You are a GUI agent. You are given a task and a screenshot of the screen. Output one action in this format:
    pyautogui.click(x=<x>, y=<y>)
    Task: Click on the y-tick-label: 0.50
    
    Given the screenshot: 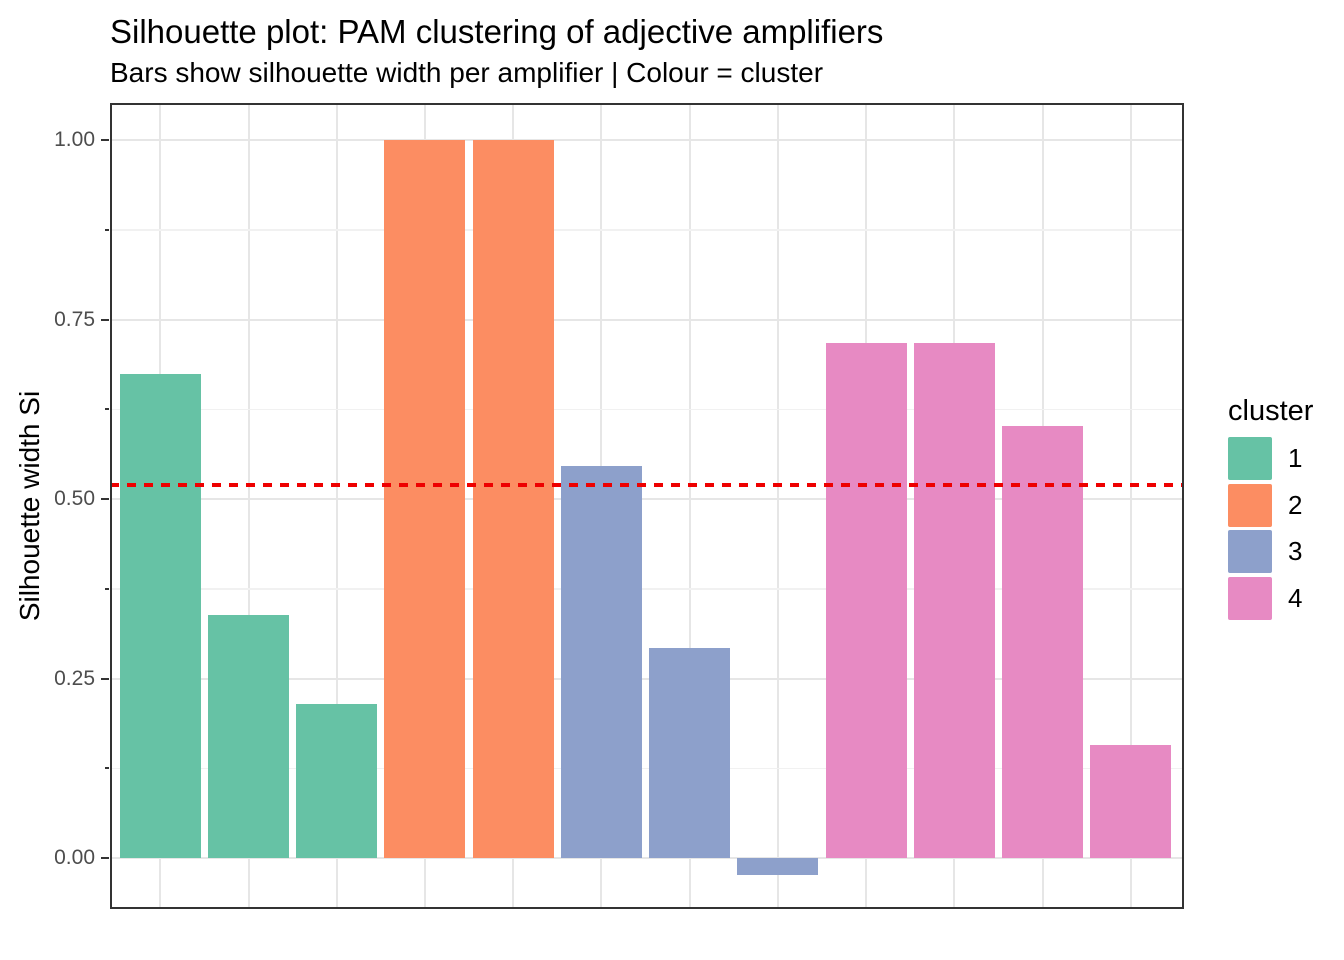 What is the action you would take?
    pyautogui.click(x=74, y=498)
    